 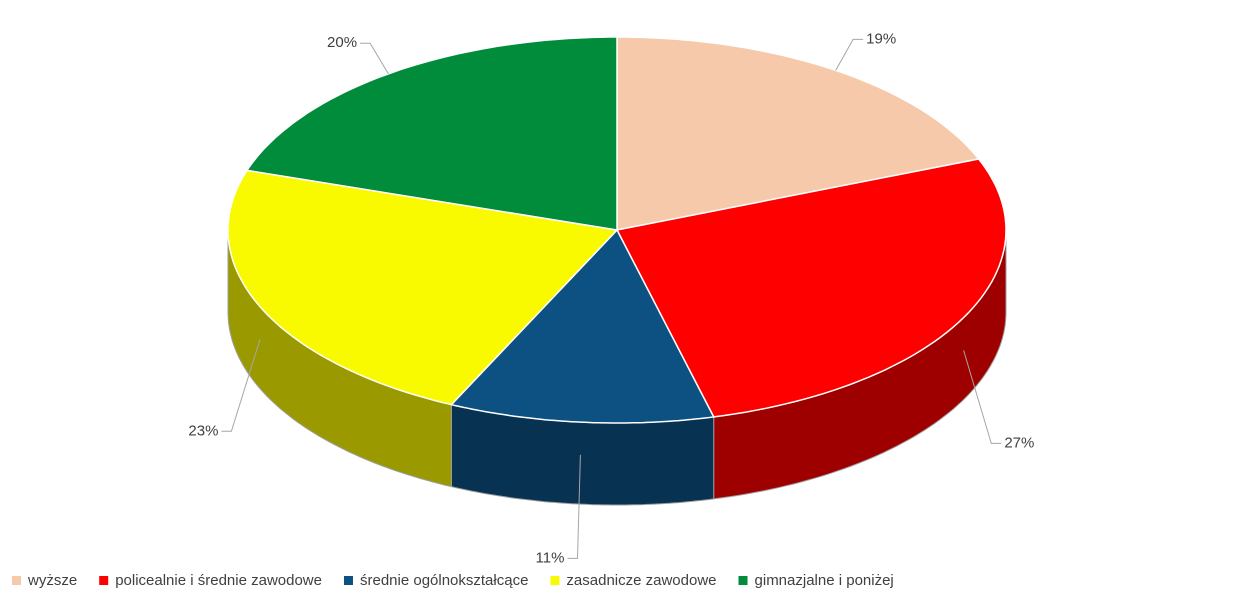 What do you see at coordinates (881, 38) in the screenshot?
I see `data-label: 19%` at bounding box center [881, 38].